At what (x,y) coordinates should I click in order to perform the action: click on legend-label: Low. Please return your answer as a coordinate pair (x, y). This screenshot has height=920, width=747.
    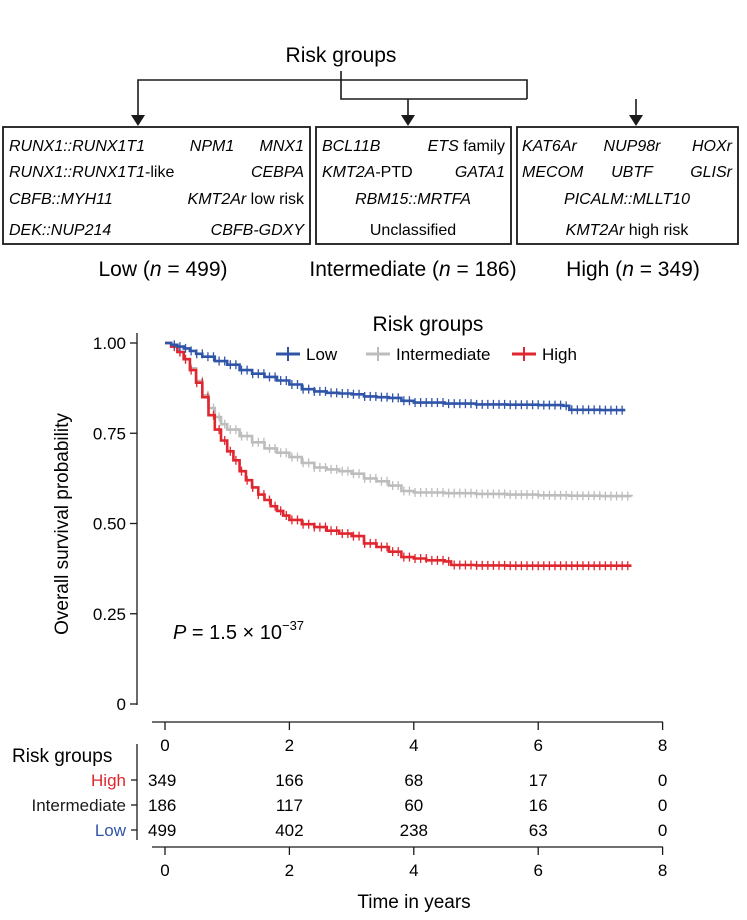
    Looking at the image, I should click on (322, 354).